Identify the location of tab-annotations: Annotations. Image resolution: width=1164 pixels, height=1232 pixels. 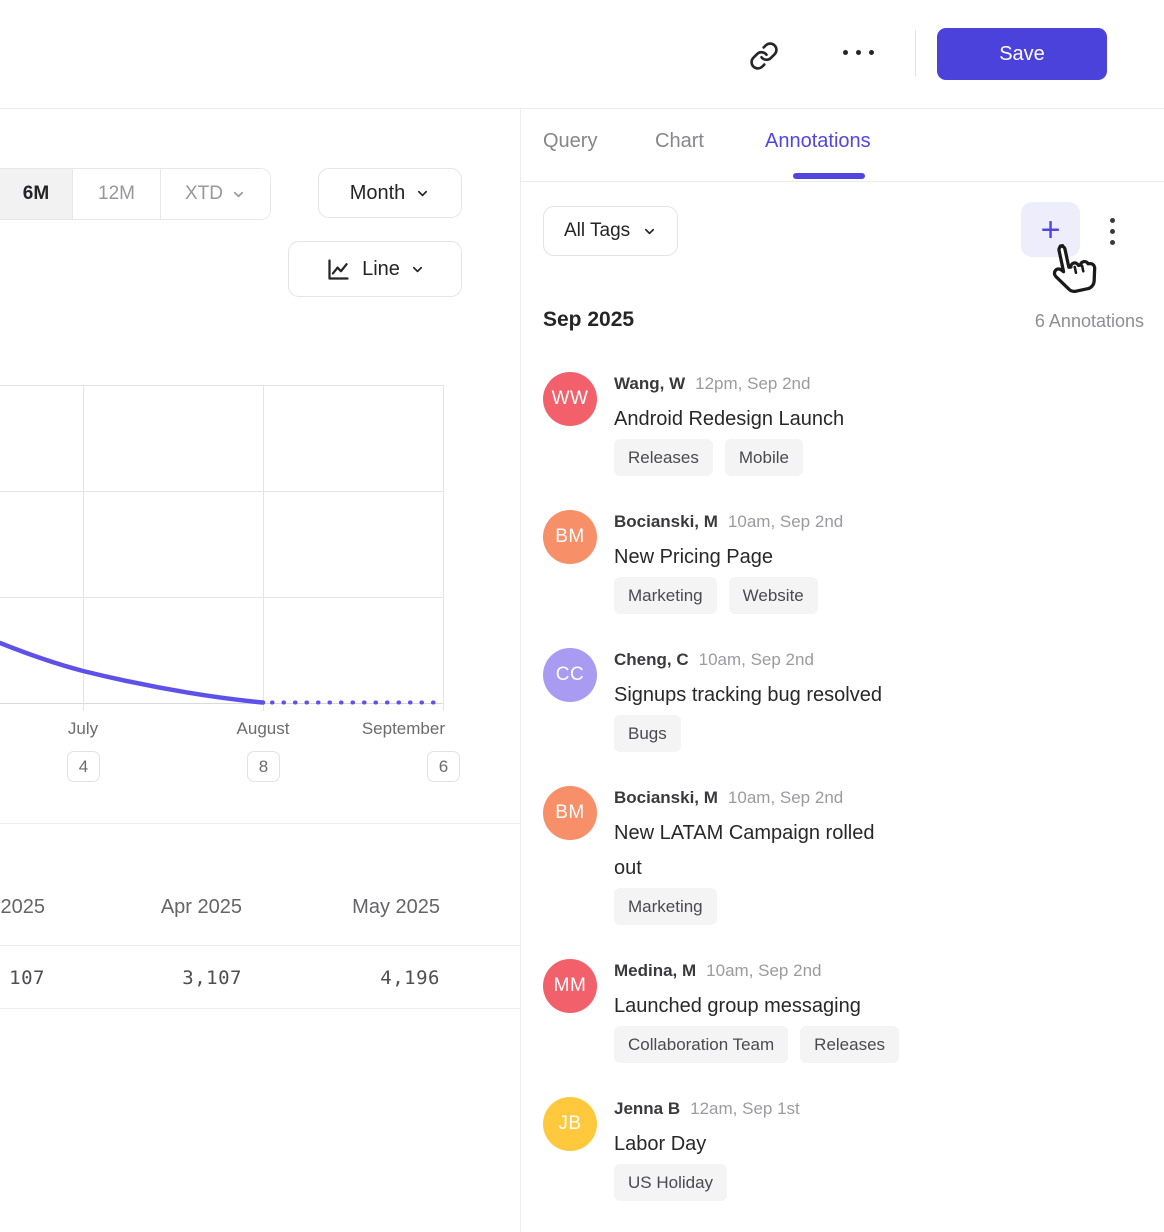
(818, 141).